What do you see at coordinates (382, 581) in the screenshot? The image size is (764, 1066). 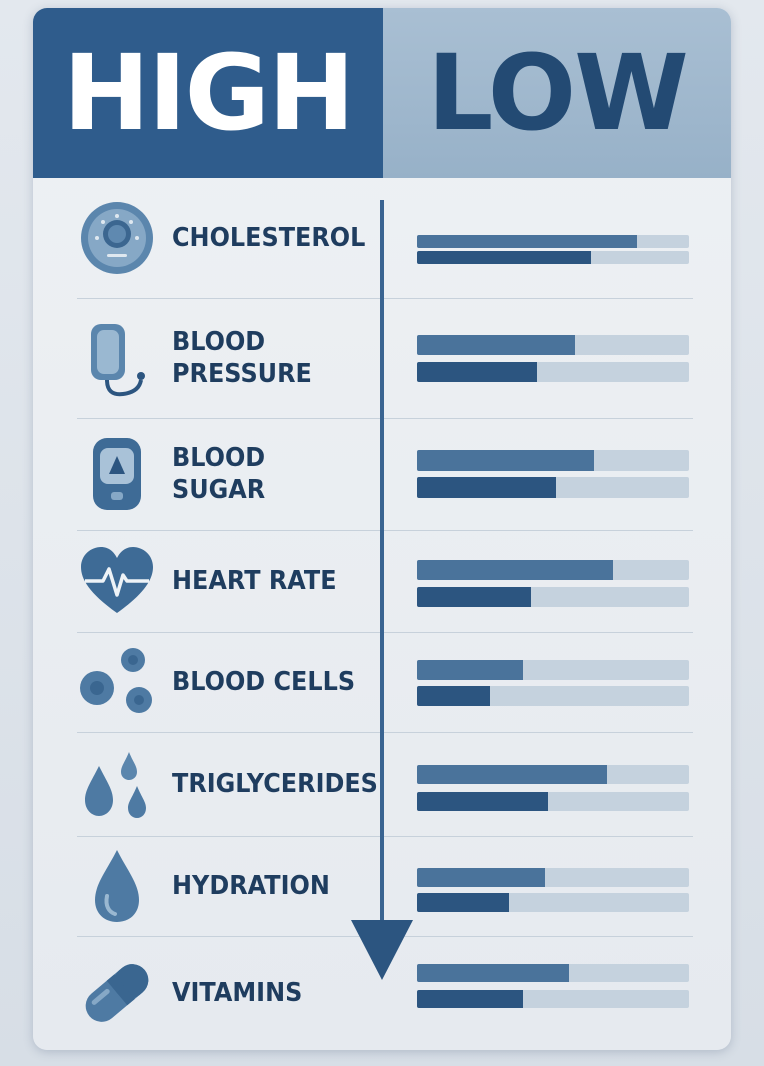 I see `metric-row: HEART RATE` at bounding box center [382, 581].